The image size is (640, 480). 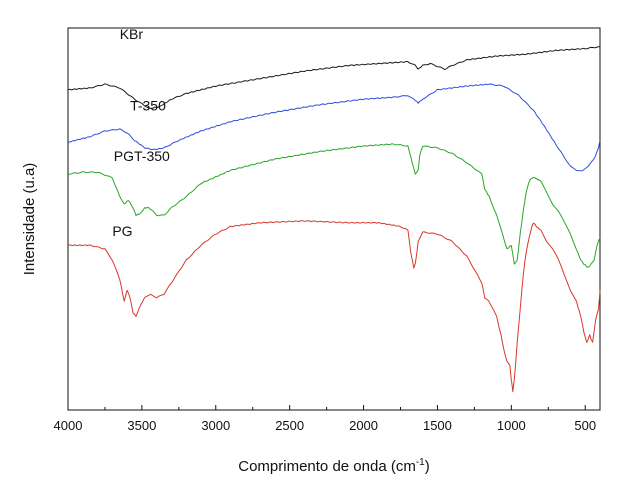 I want to click on x-tick-label: 1500, so click(x=437, y=425).